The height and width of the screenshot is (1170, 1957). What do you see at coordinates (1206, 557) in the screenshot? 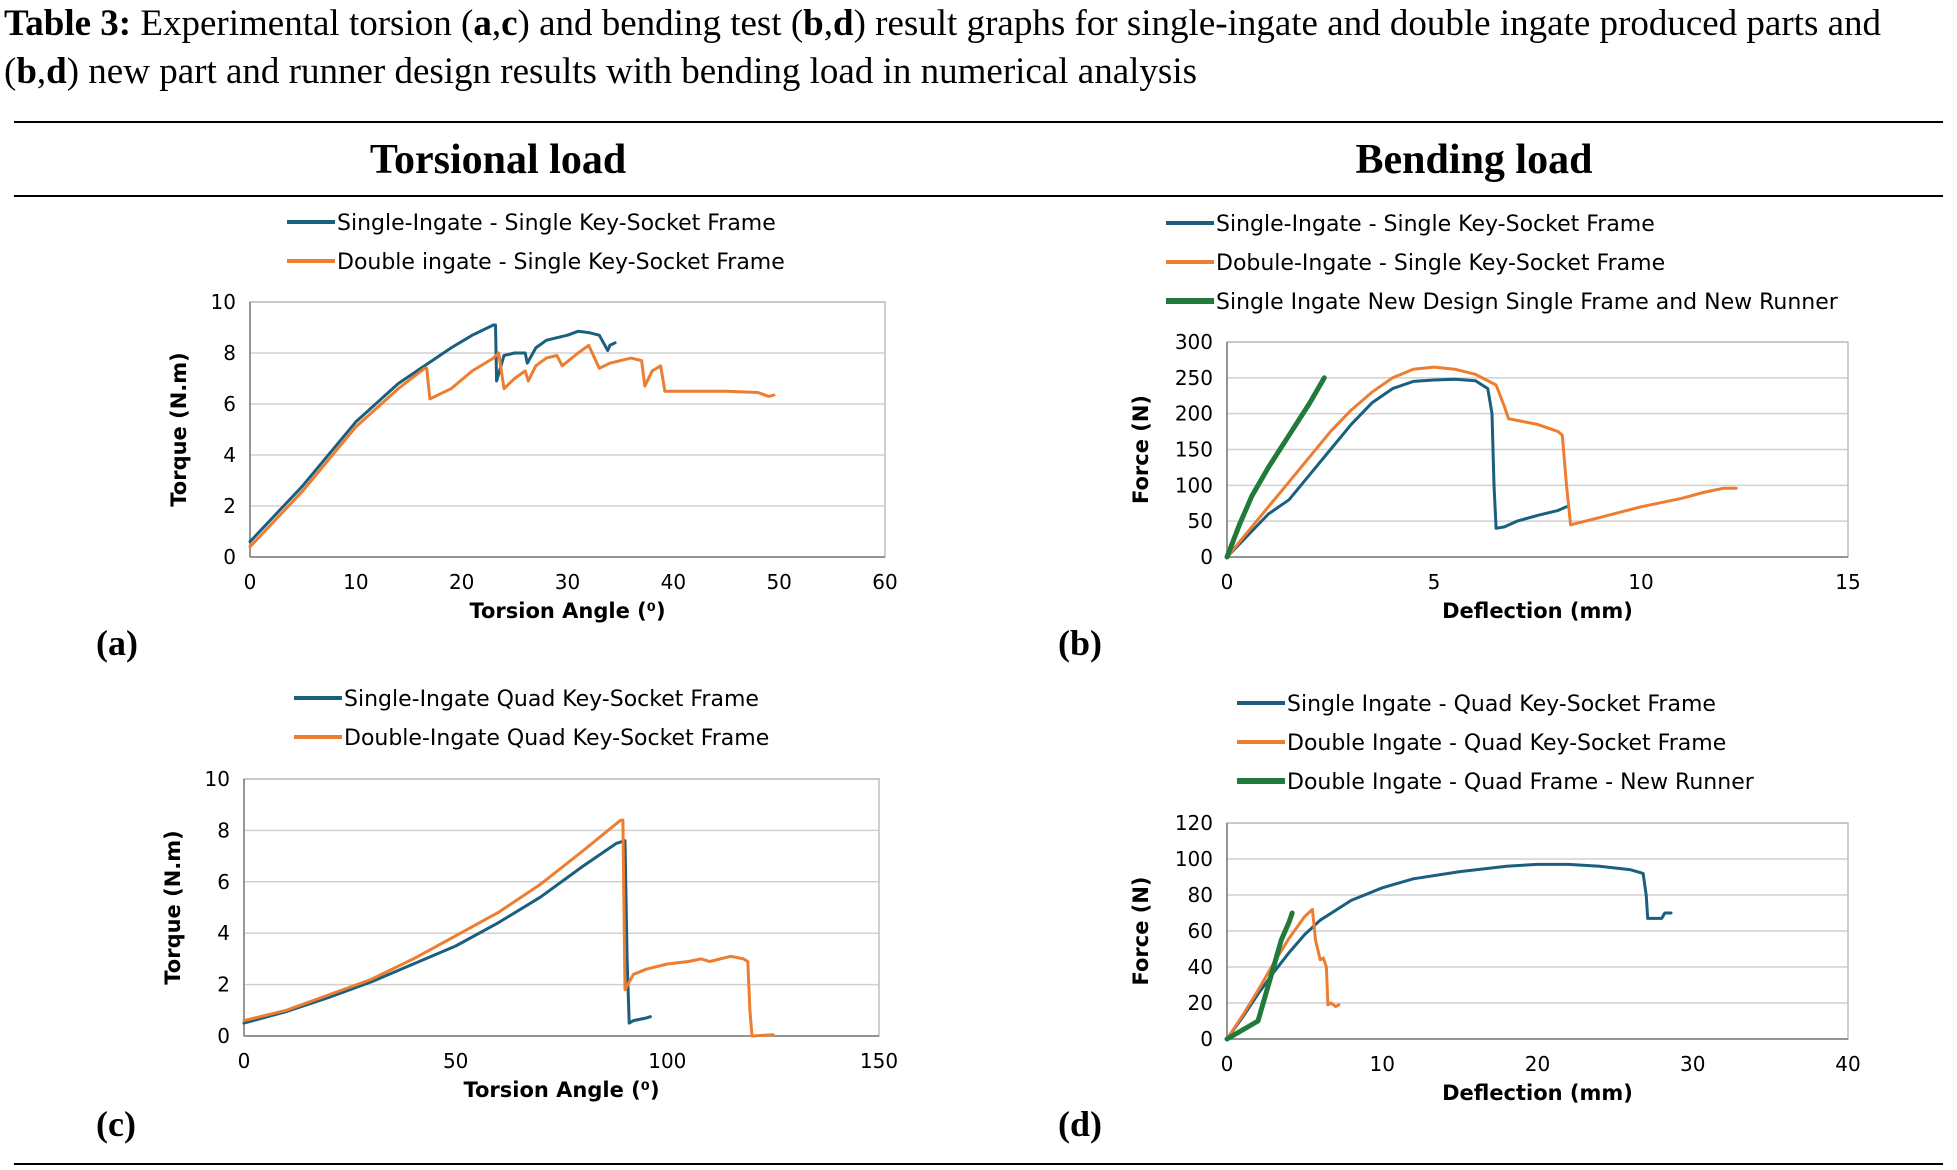
I see `y-tick-label-b-0: 0` at bounding box center [1206, 557].